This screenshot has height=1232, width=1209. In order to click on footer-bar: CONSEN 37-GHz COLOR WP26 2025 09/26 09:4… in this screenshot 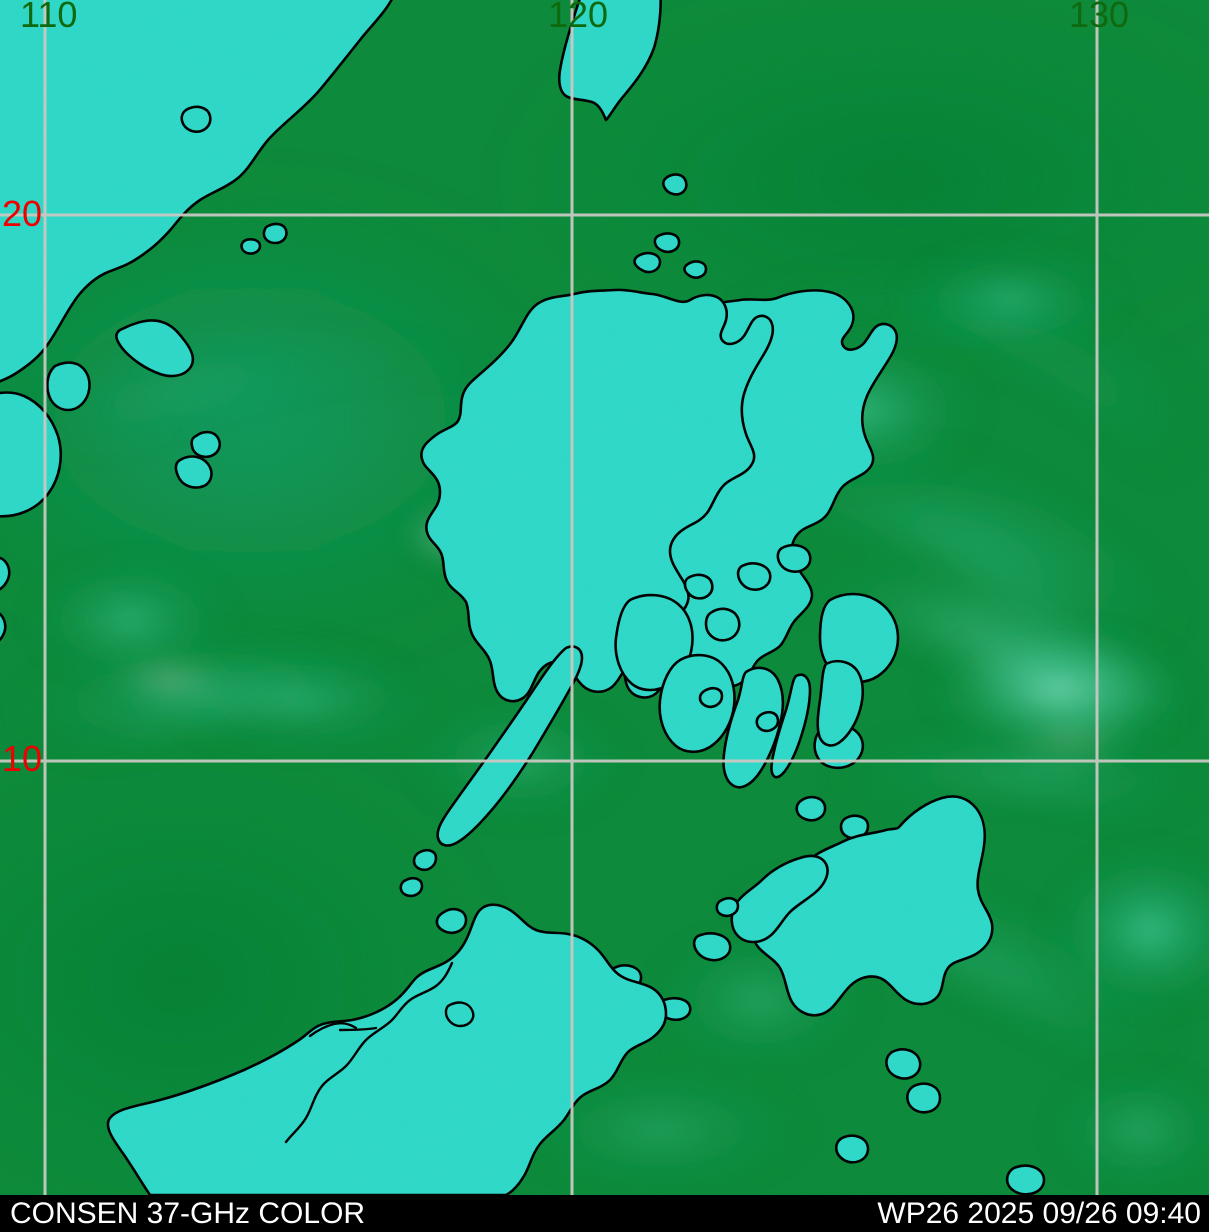, I will do `click(604, 1213)`.